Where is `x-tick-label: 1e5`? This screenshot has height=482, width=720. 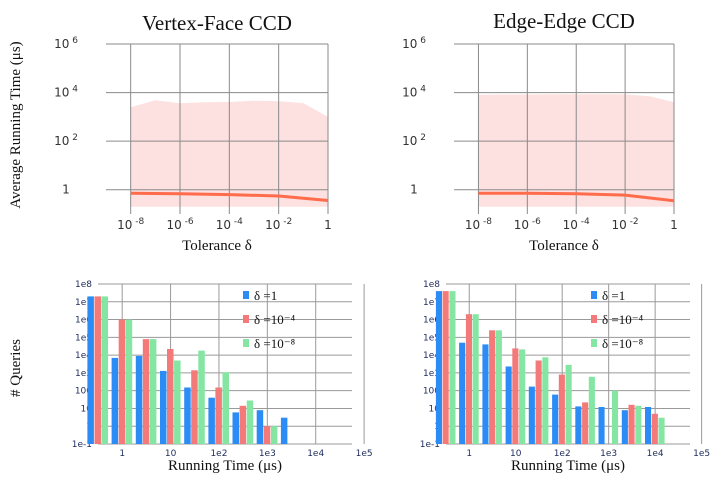
x-tick-label: 1e5 is located at coordinates (364, 454).